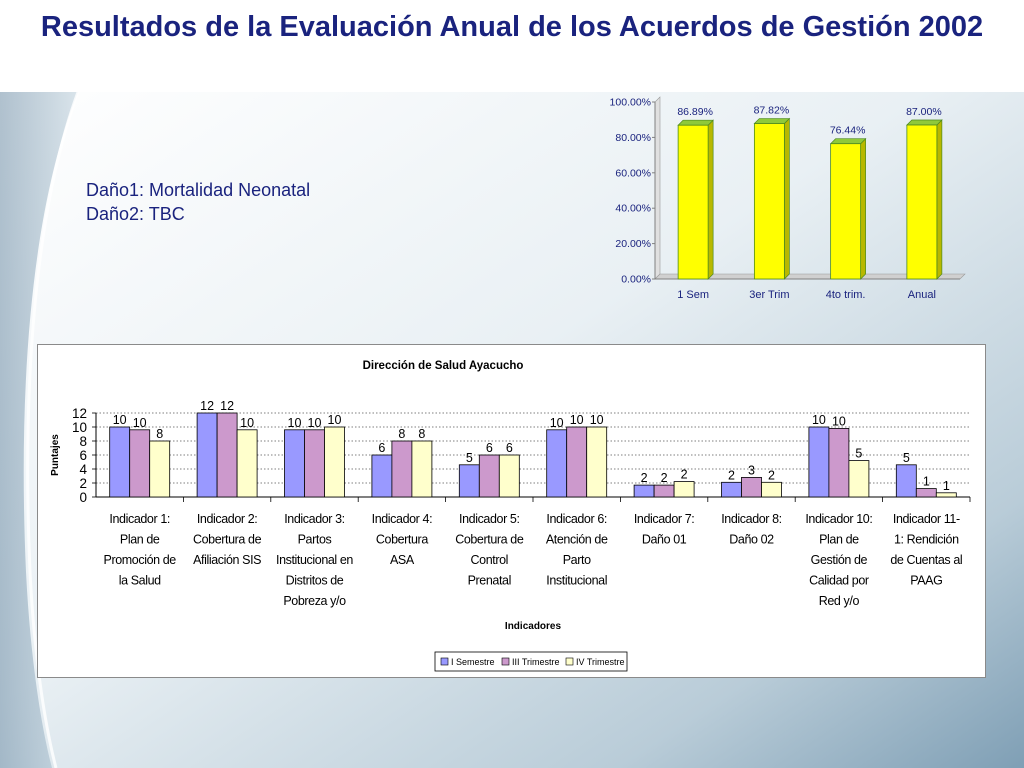 This screenshot has width=1024, height=768. What do you see at coordinates (636, 280) in the screenshot?
I see `y-tick-label: 0.00%` at bounding box center [636, 280].